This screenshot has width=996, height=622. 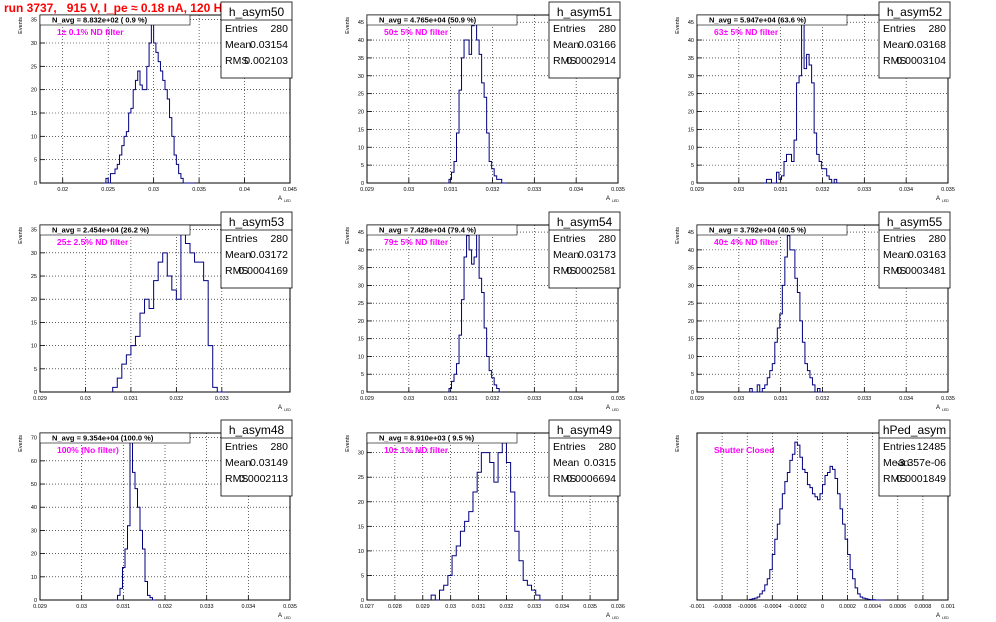 I want to click on stats-value: 0.0002581, so click(x=591, y=271).